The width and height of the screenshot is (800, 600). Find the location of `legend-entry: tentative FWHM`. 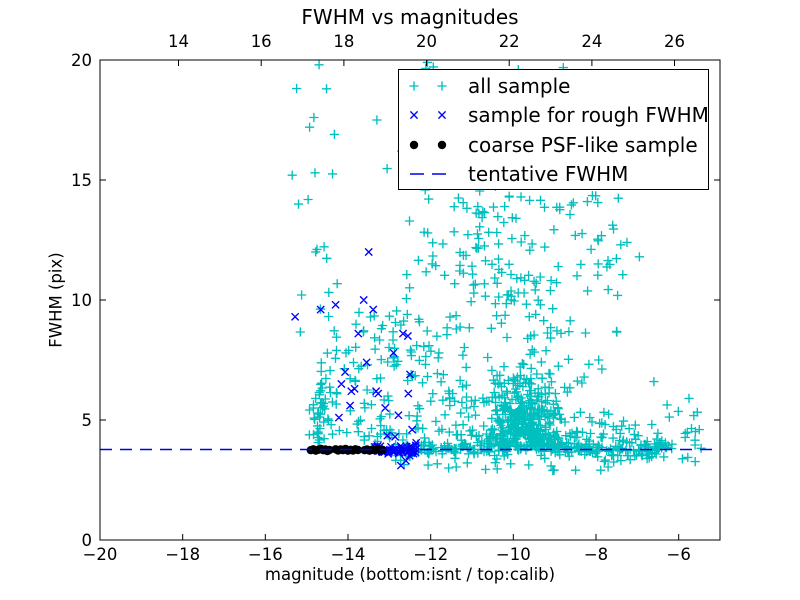

legend-entry: tentative FWHM is located at coordinates (553, 175).